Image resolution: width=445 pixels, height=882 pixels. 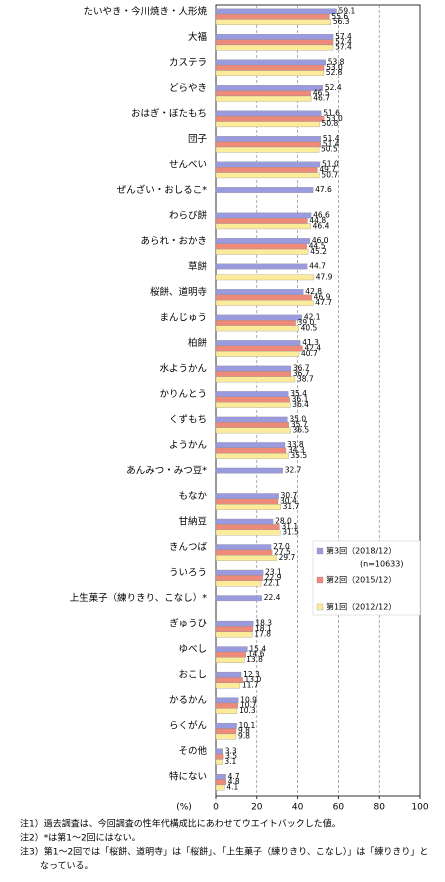 I want to click on category-label: かりんとう, so click(x=183, y=394).